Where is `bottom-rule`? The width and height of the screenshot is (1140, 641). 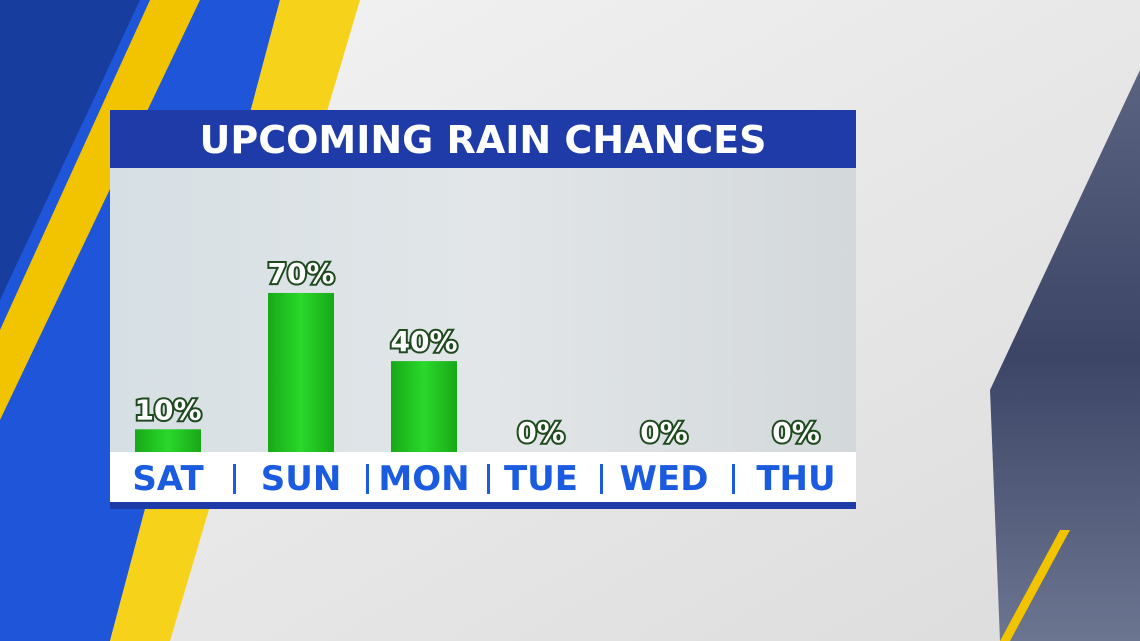 bottom-rule is located at coordinates (483, 505).